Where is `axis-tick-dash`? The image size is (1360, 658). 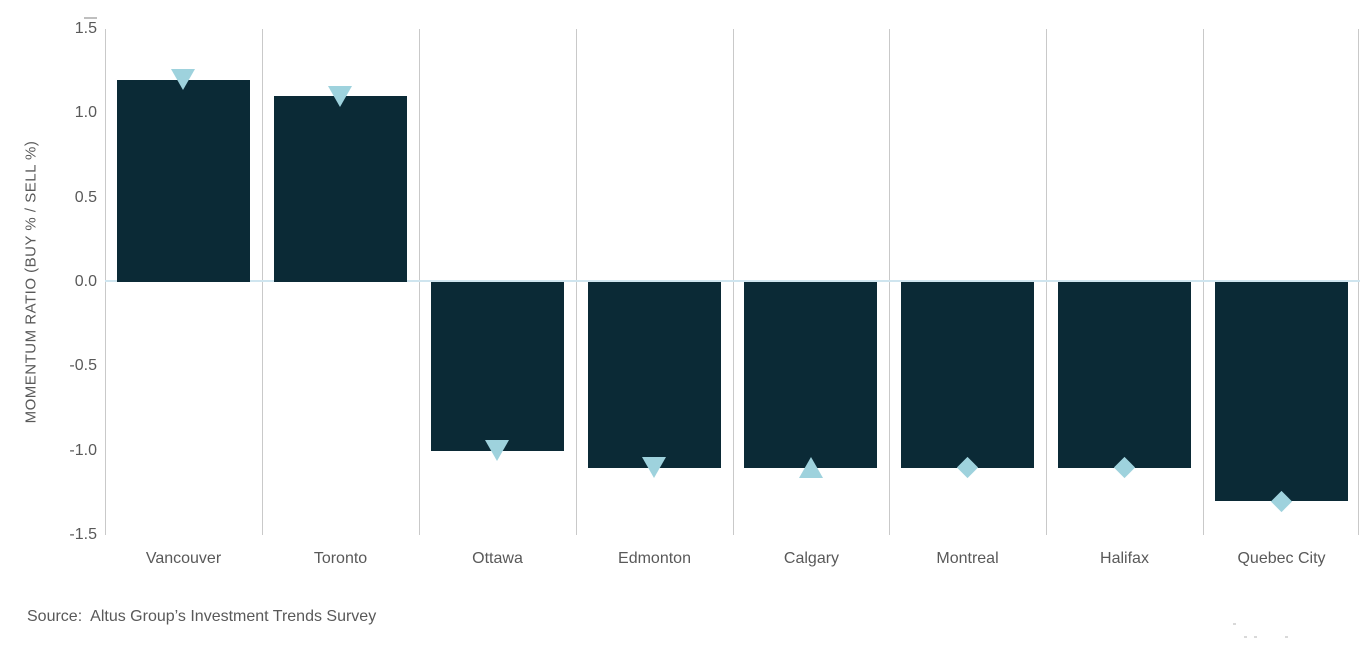 axis-tick-dash is located at coordinates (90, 18).